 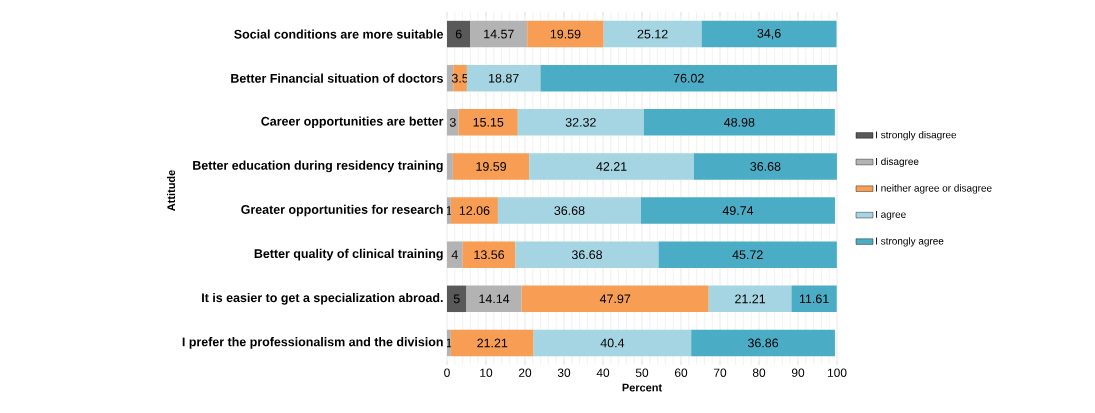 I want to click on data-label: 25.12, so click(x=652, y=34).